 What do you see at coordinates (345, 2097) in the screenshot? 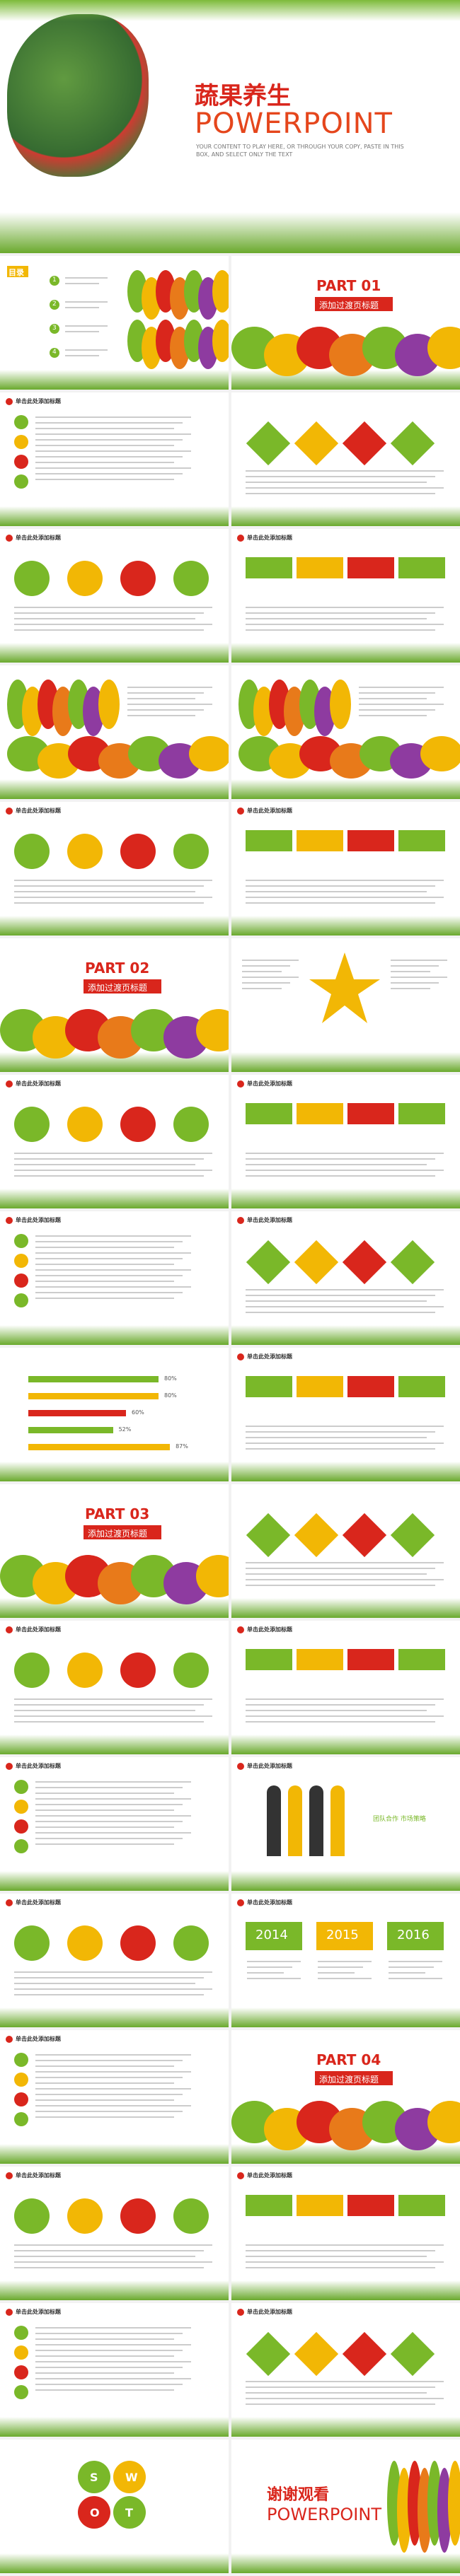
I see `slide: PART 04 添加过渡页标题` at bounding box center [345, 2097].